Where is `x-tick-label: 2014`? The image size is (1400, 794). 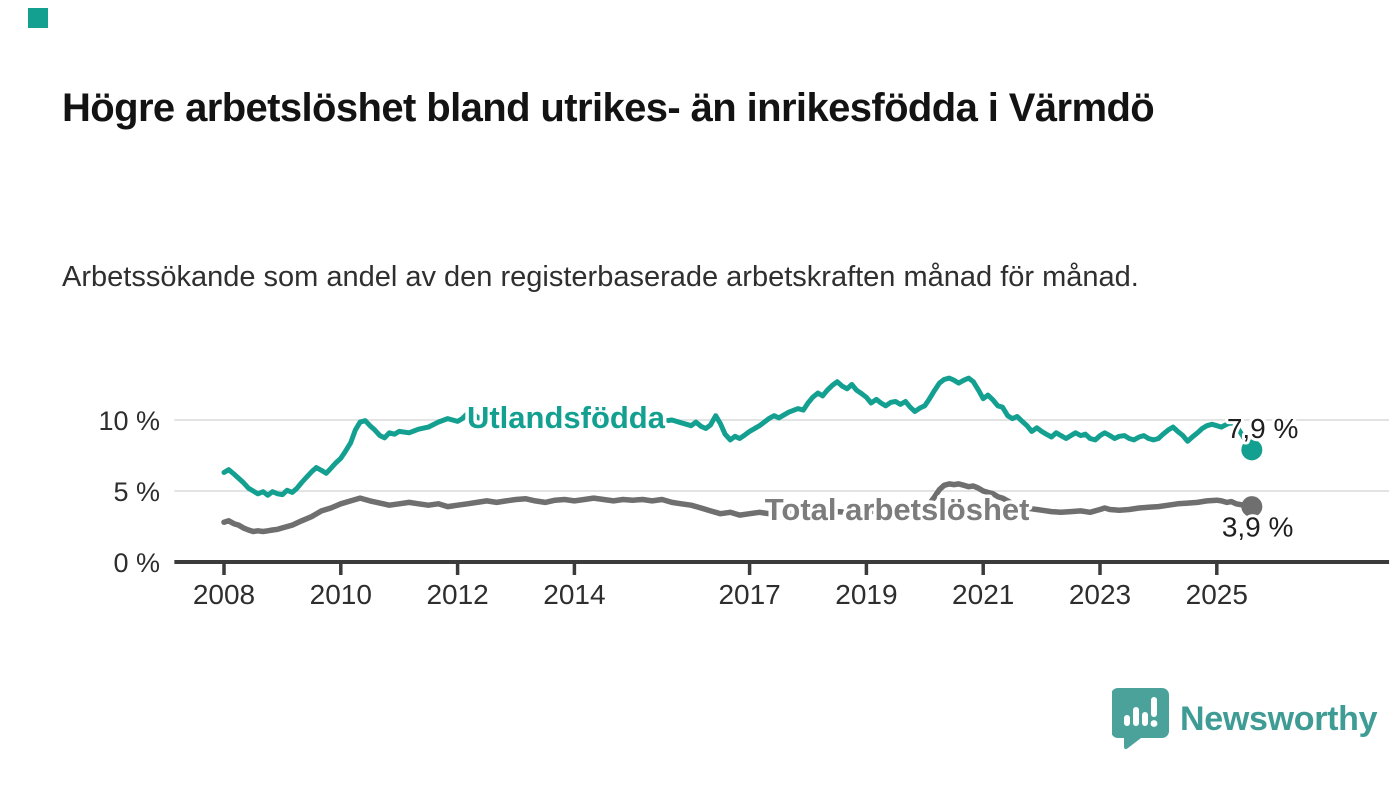
x-tick-label: 2014 is located at coordinates (574, 594).